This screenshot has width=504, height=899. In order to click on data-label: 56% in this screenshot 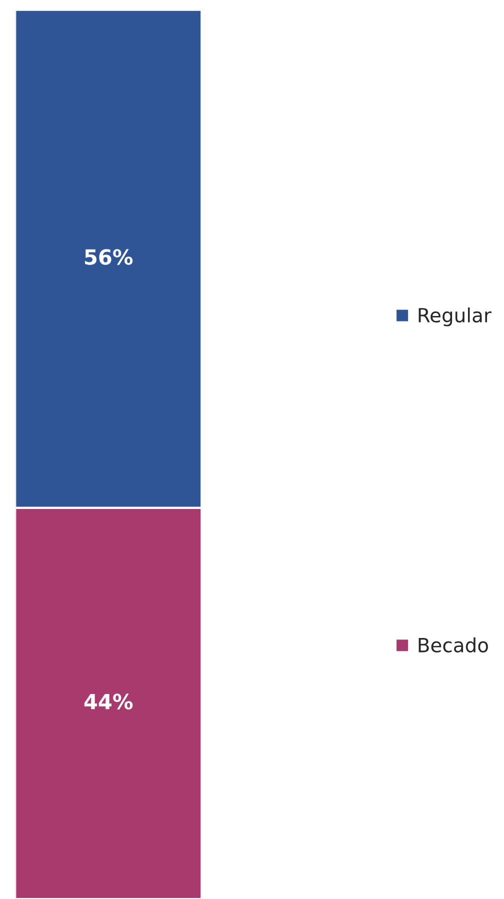, I will do `click(109, 257)`.